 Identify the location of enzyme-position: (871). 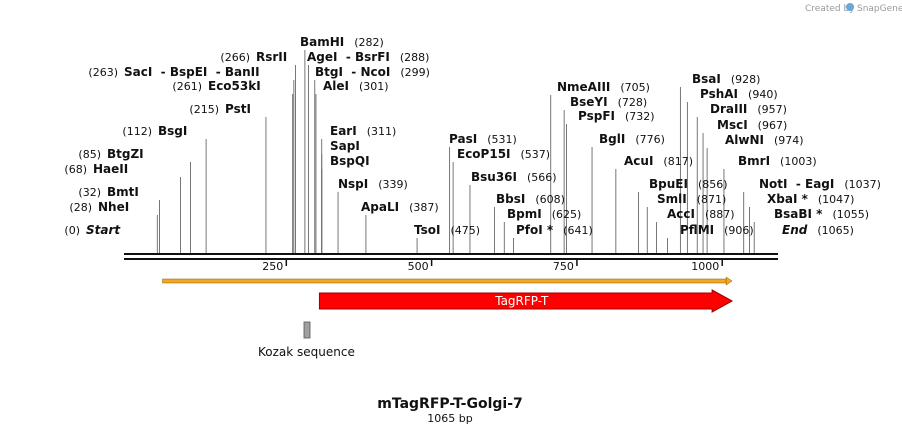
(712, 199).